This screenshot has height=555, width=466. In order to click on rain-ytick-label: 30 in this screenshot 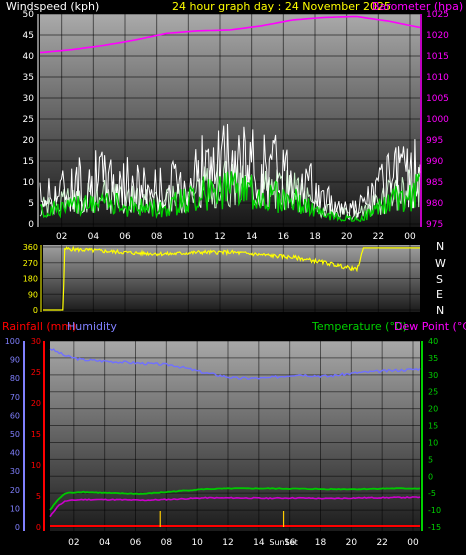, I will do `click(36, 341)`.